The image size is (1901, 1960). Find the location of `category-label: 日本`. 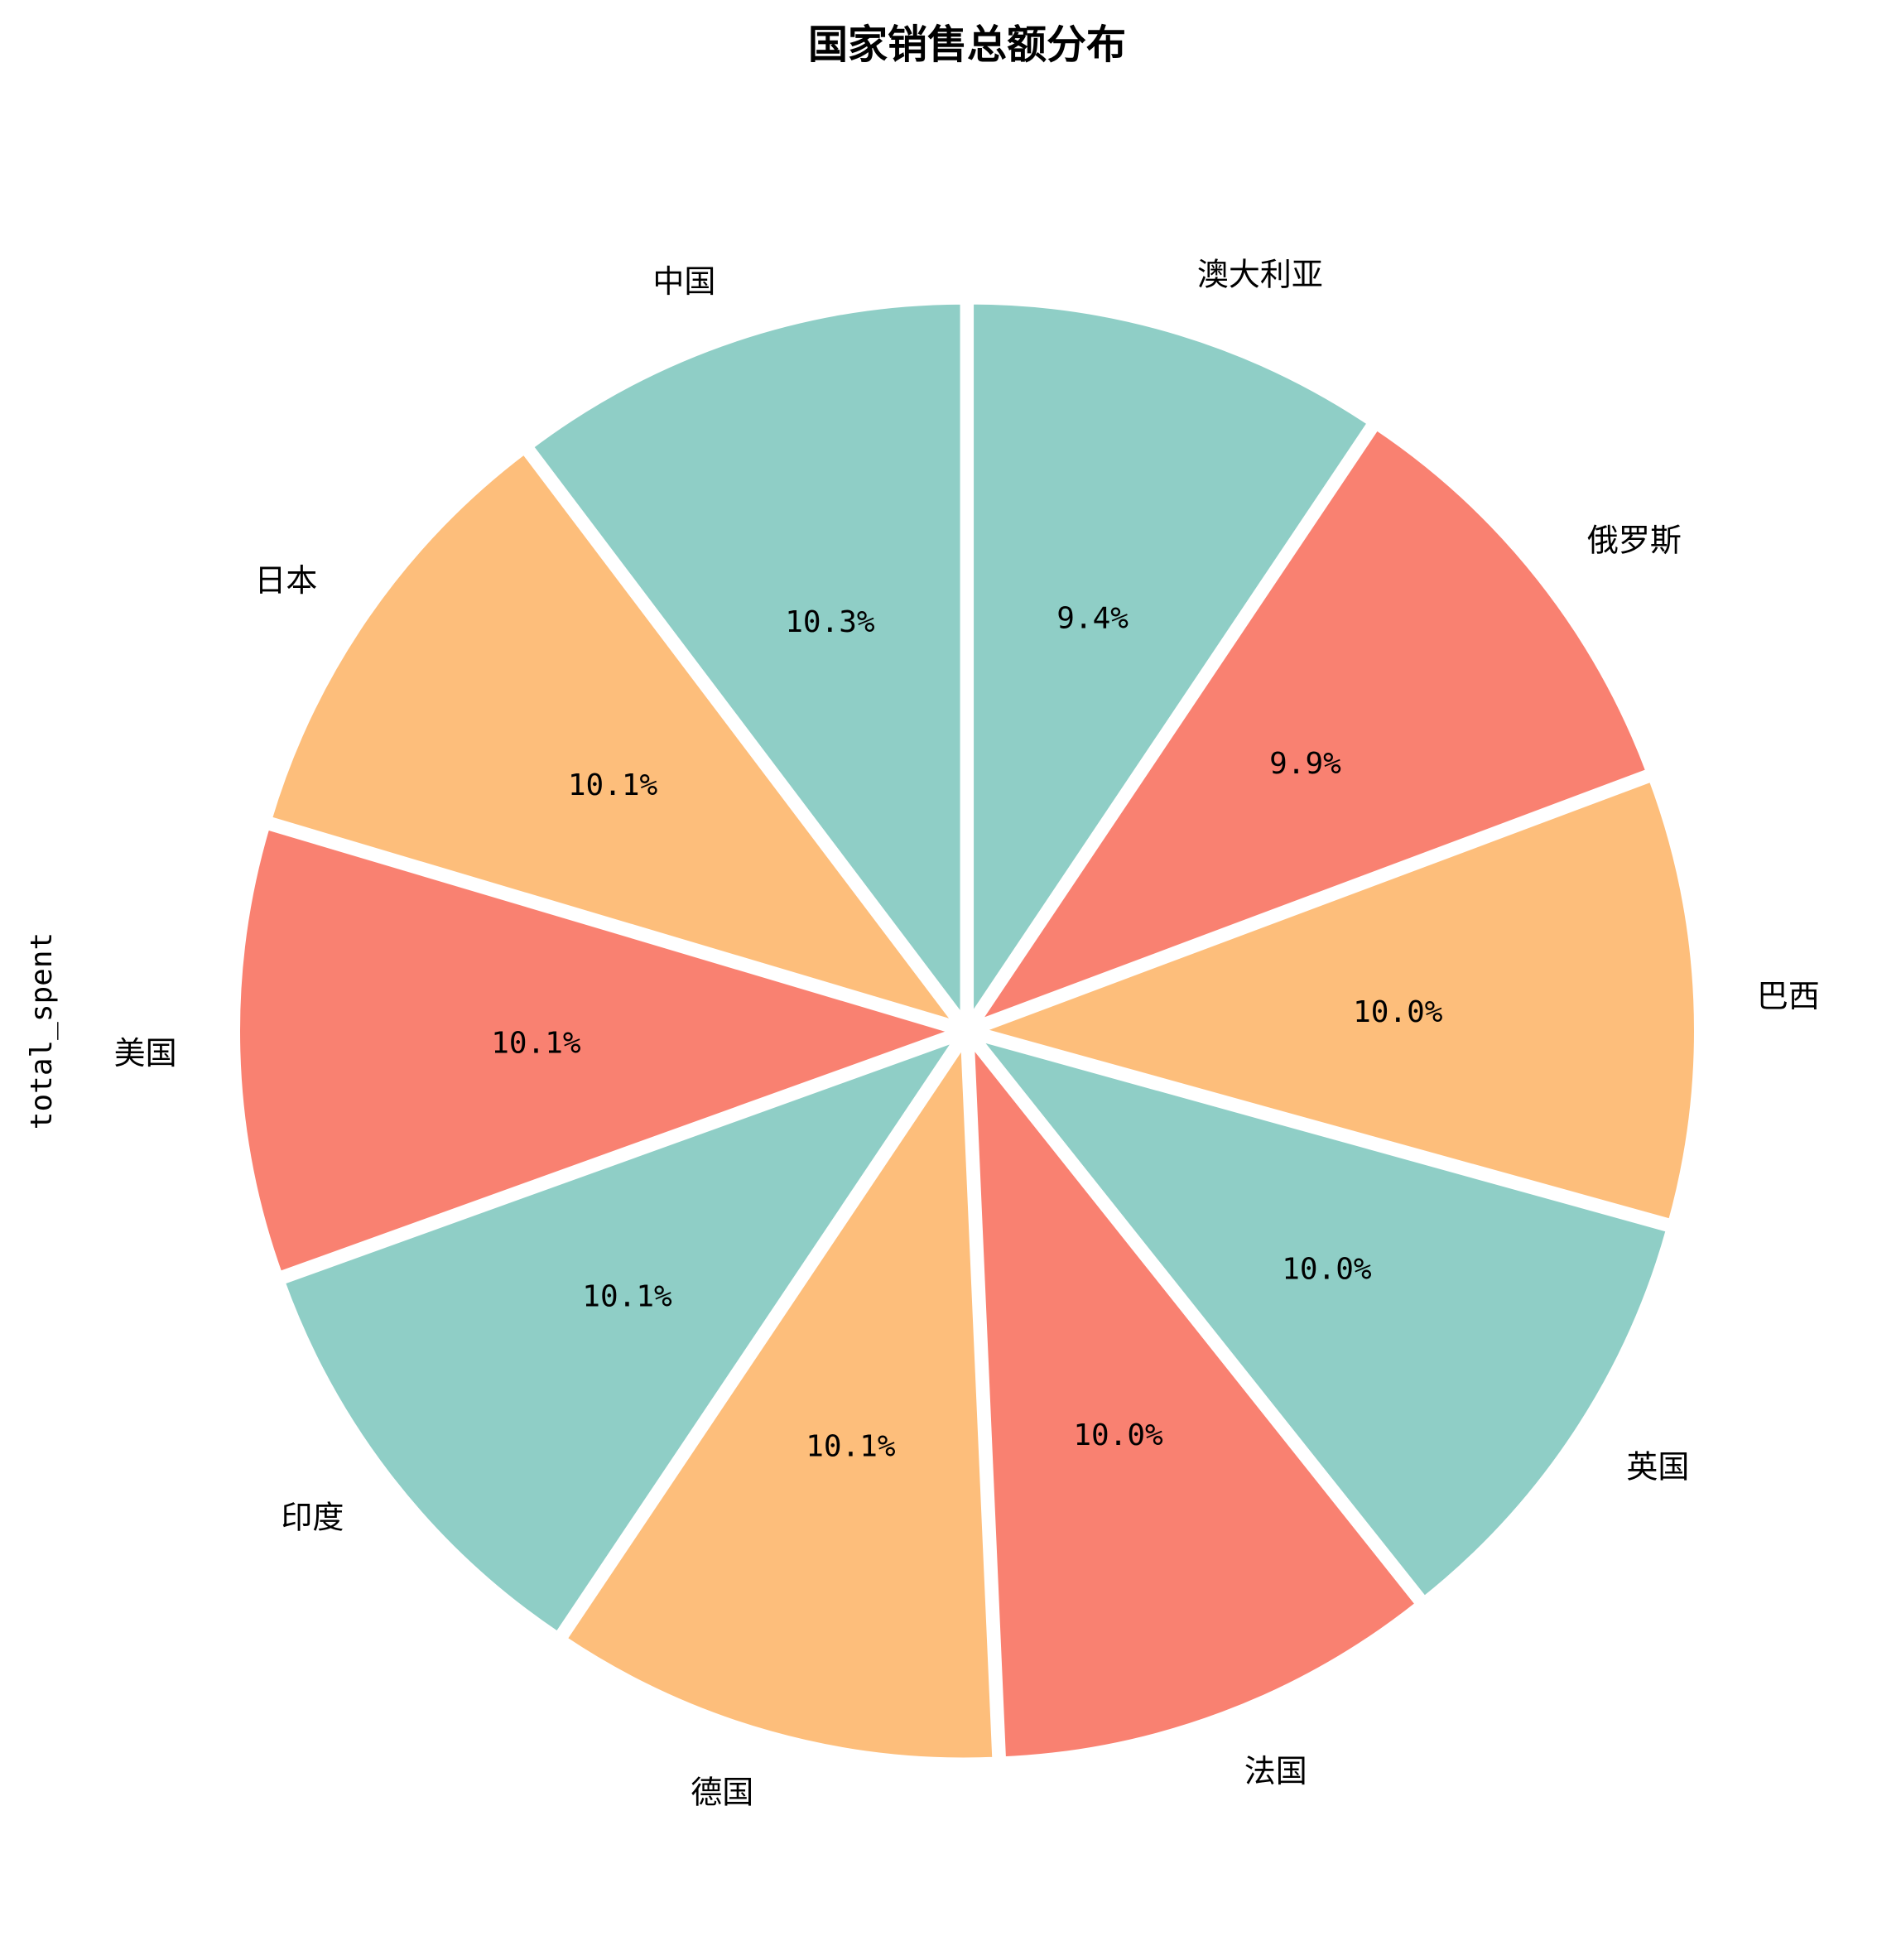

category-label: 日本 is located at coordinates (285, 580).